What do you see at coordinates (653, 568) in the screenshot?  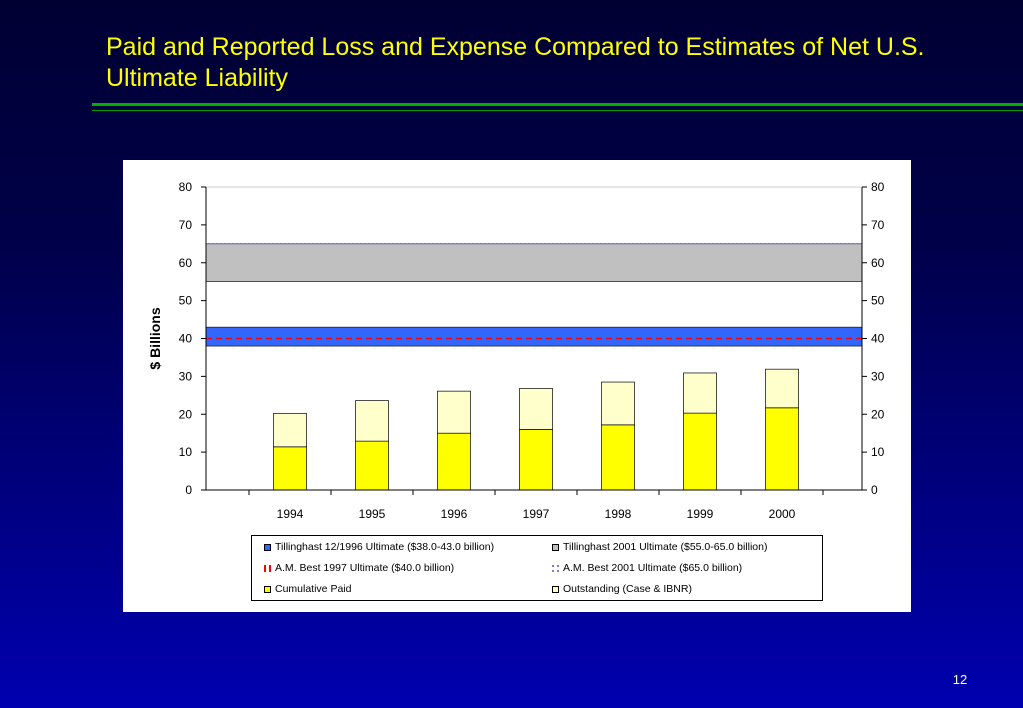 I see `legend-label-am-best-2001: A.M. Best 2001 Ultimate ($65.0 billion)` at bounding box center [653, 568].